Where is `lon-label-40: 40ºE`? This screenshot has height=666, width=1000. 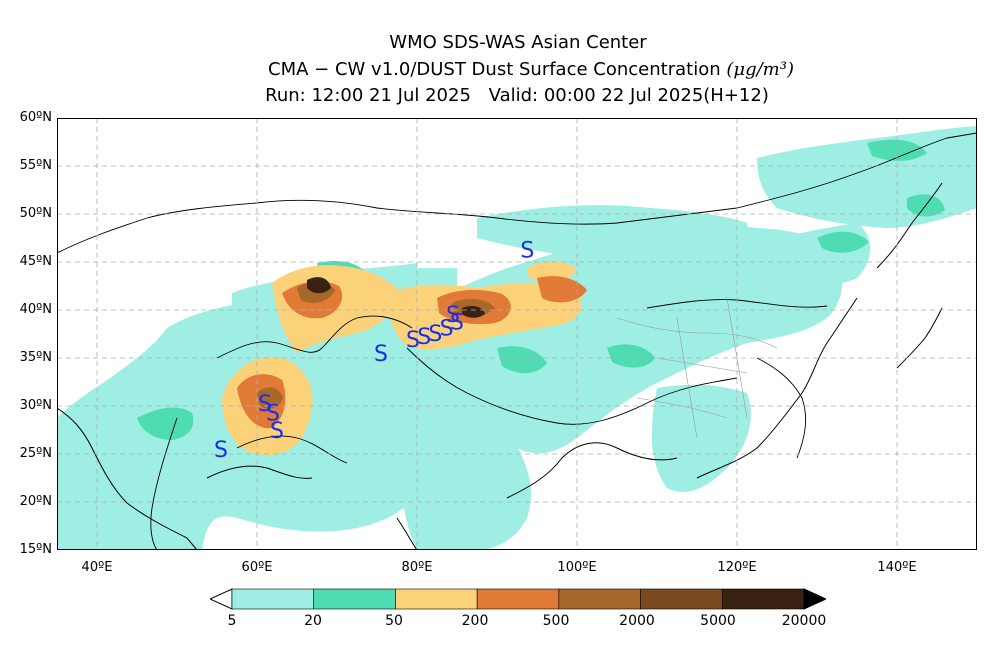
lon-label-40: 40ºE is located at coordinates (97, 567).